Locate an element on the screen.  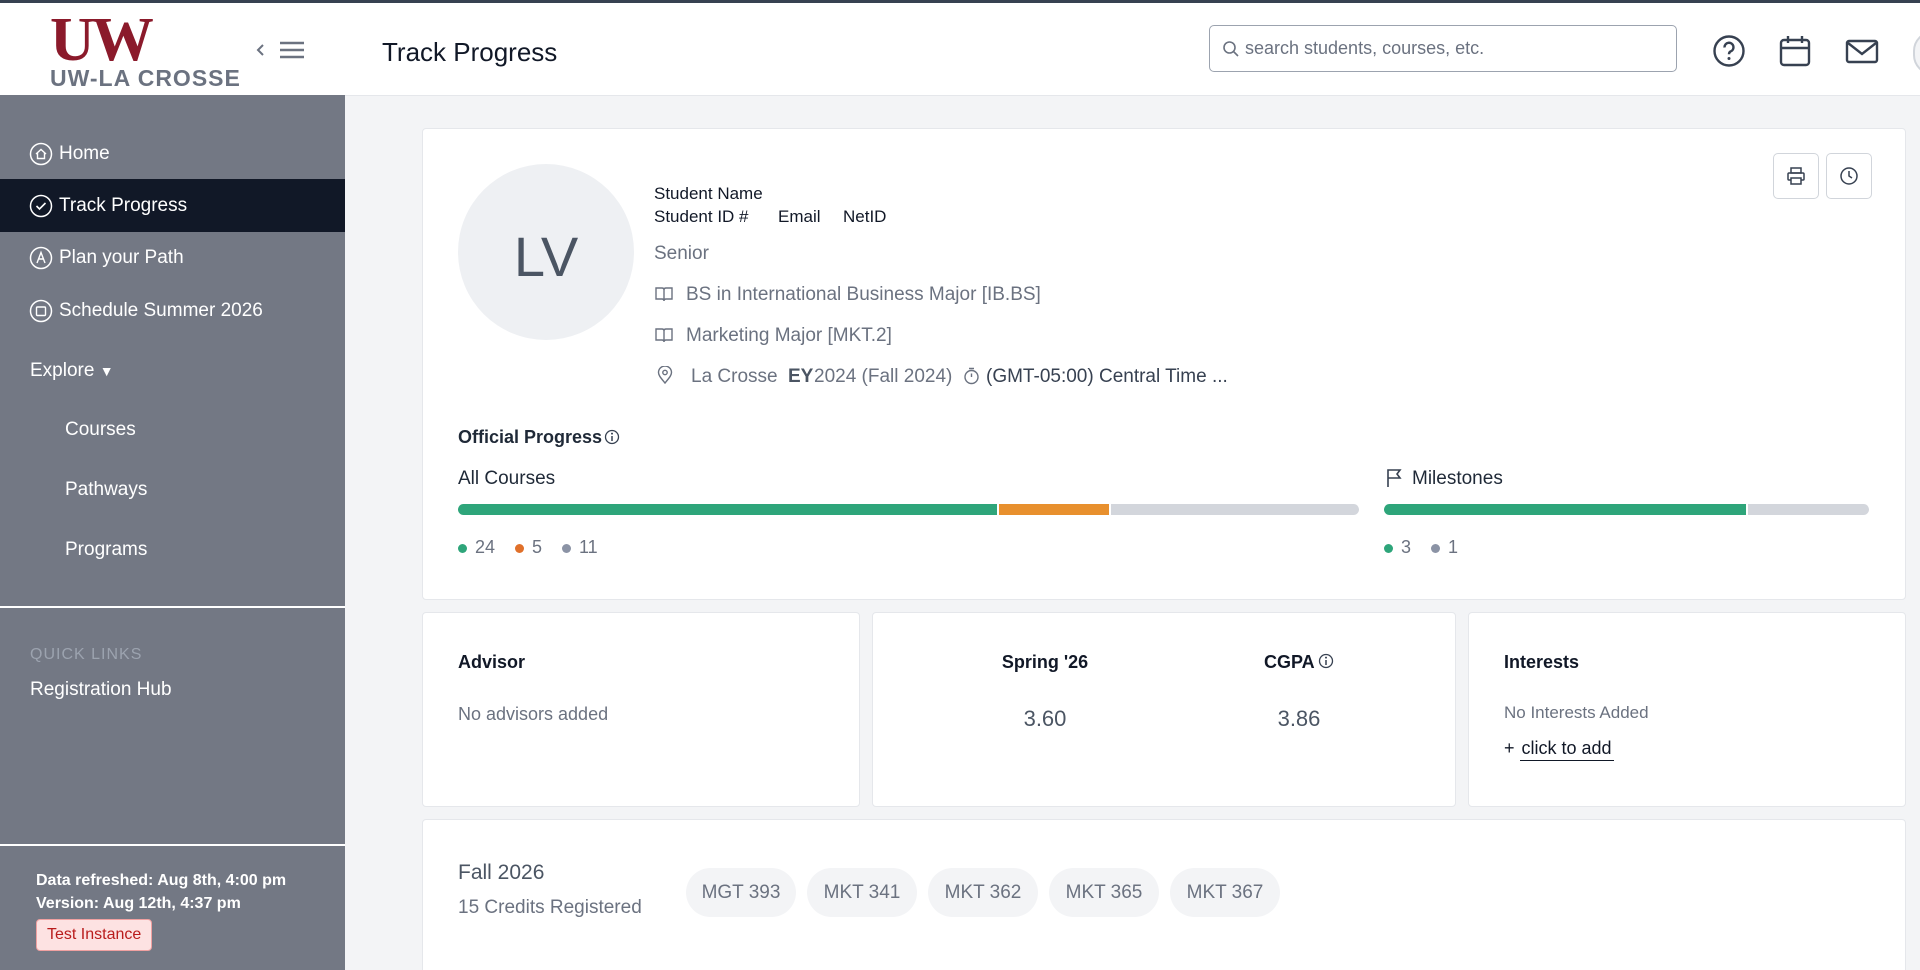
explore-item: Courses is located at coordinates (100, 429).